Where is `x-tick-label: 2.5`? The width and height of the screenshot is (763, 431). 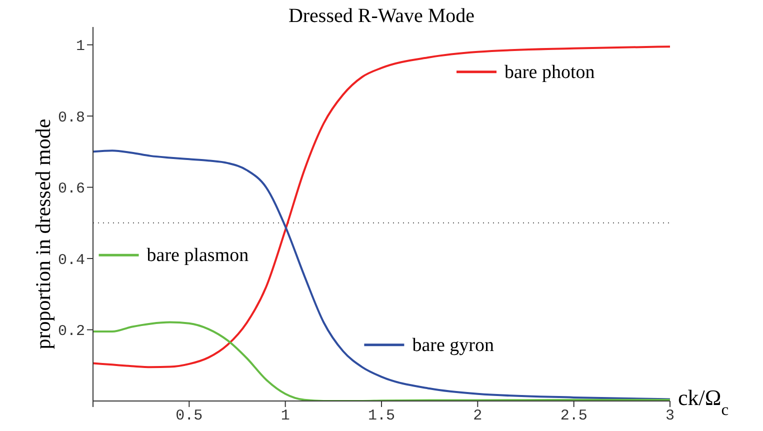 x-tick-label: 2.5 is located at coordinates (574, 416).